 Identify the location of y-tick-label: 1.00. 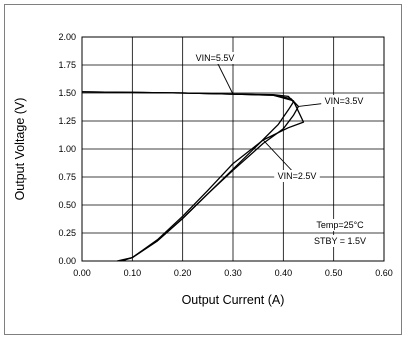
(67, 149).